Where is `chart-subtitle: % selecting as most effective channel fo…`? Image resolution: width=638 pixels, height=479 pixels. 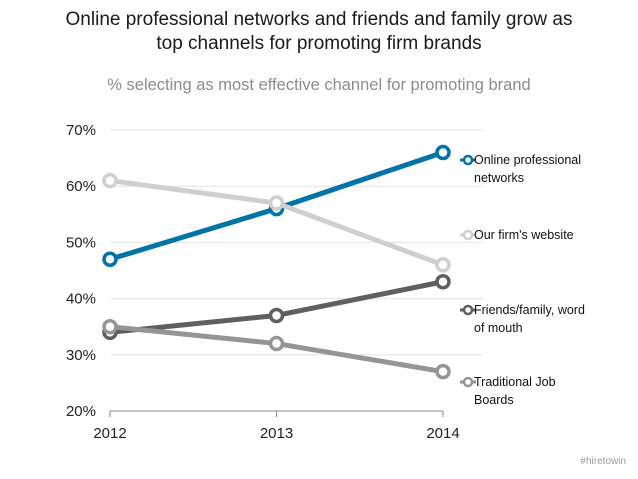
chart-subtitle: % selecting as most effective channel fo… is located at coordinates (319, 85).